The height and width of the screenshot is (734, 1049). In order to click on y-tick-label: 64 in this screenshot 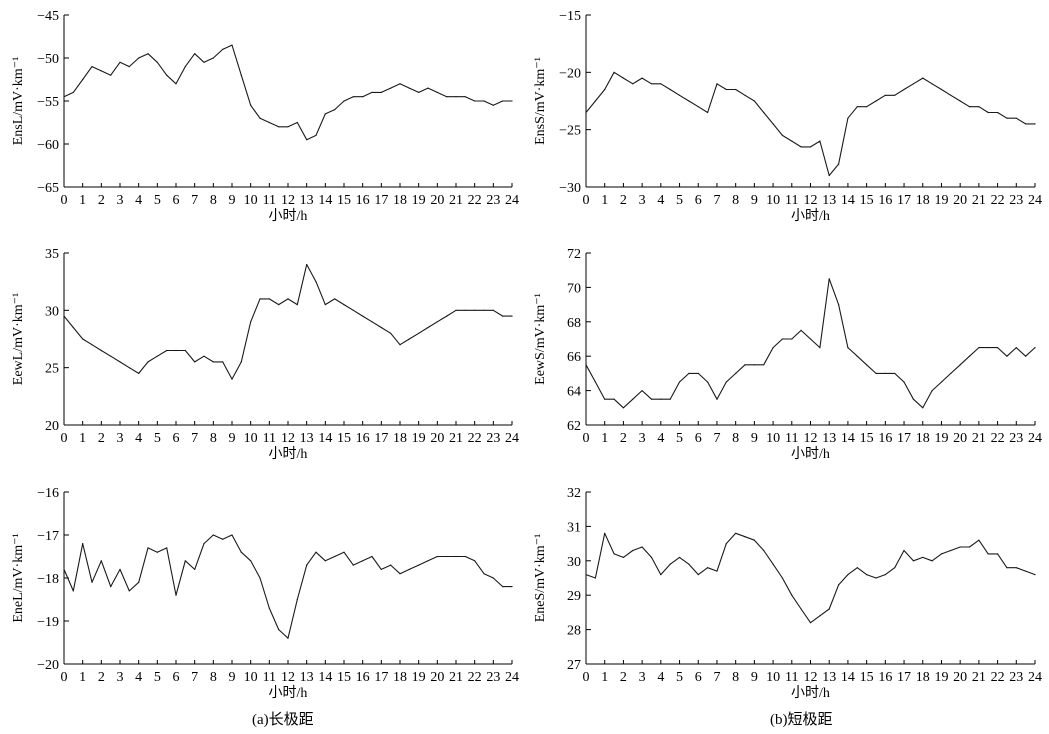, I will do `click(574, 392)`.